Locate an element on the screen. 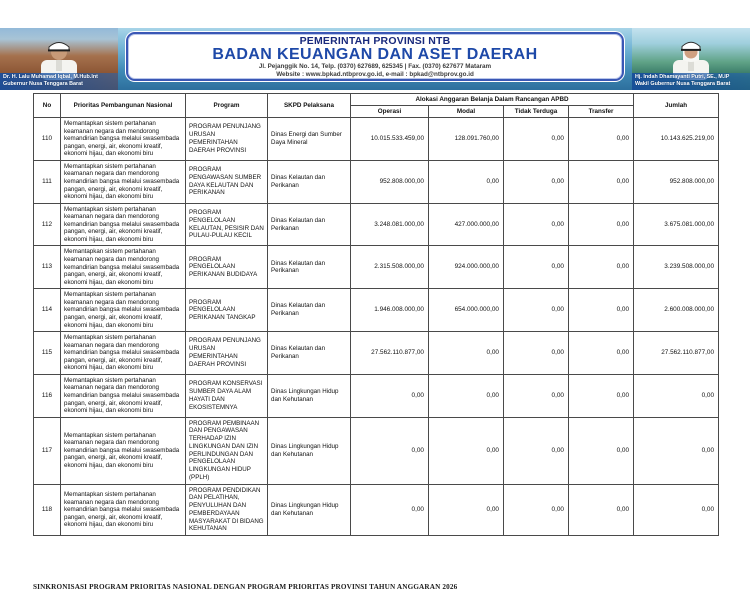  cell-modal: 427.000.000,00 is located at coordinates (466, 224).